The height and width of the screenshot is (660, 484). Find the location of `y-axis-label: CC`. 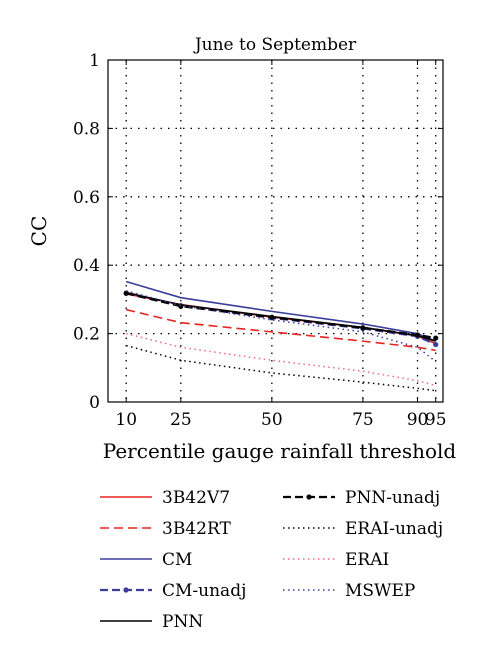

y-axis-label: CC is located at coordinates (39, 231).